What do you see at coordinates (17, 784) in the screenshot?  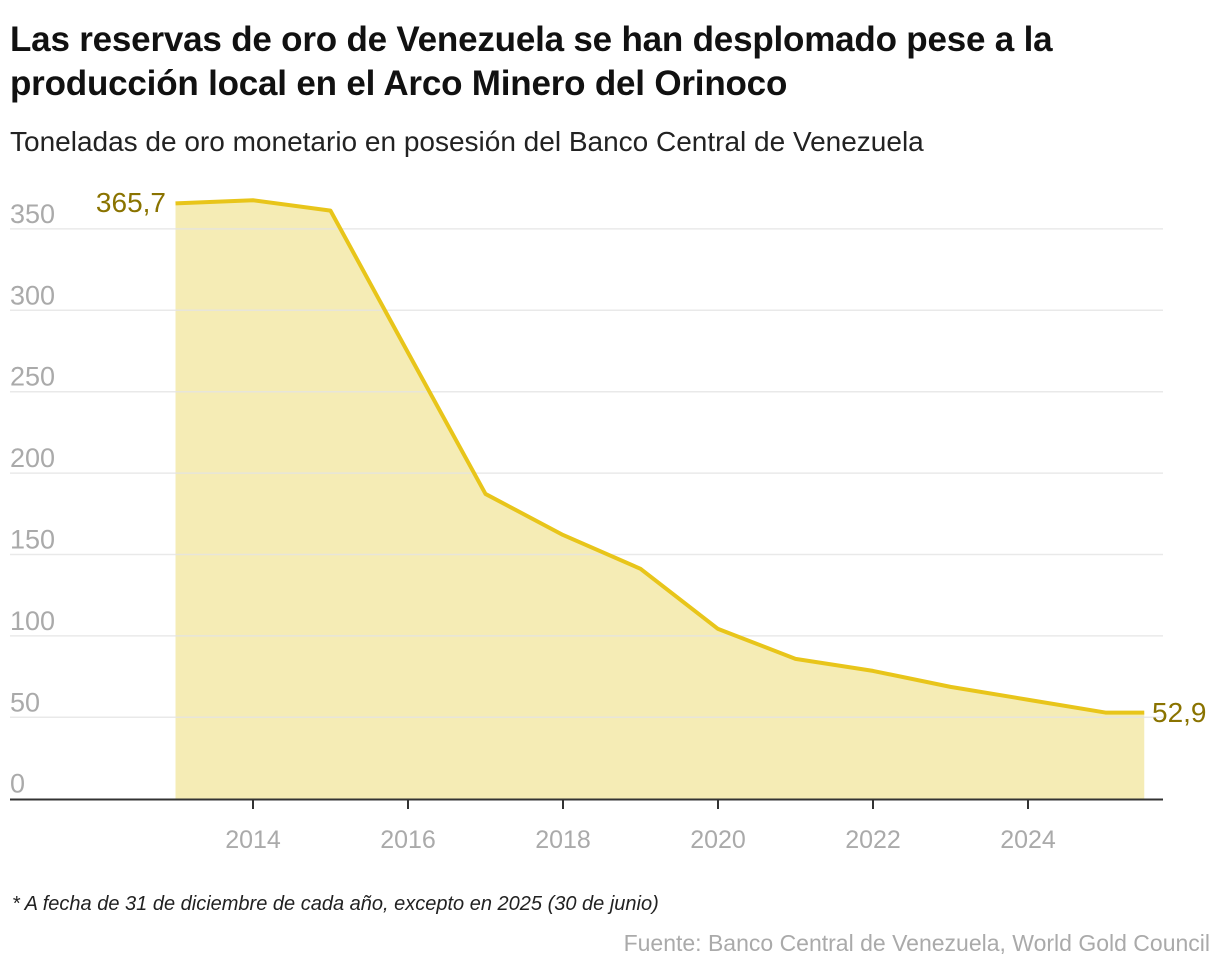 I see `y-tick-label: 0` at bounding box center [17, 784].